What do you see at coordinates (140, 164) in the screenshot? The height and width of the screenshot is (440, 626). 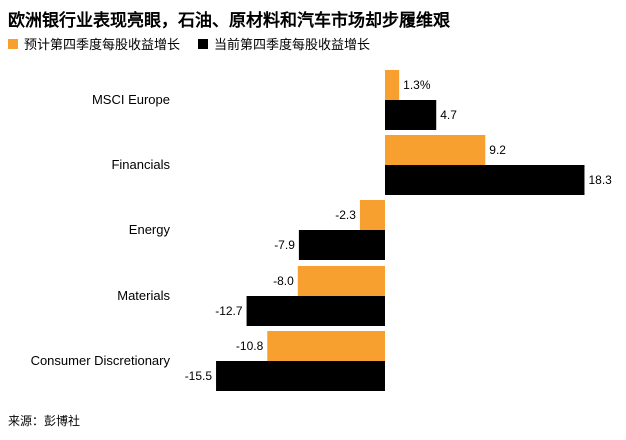 I see `category-label: Financials` at bounding box center [140, 164].